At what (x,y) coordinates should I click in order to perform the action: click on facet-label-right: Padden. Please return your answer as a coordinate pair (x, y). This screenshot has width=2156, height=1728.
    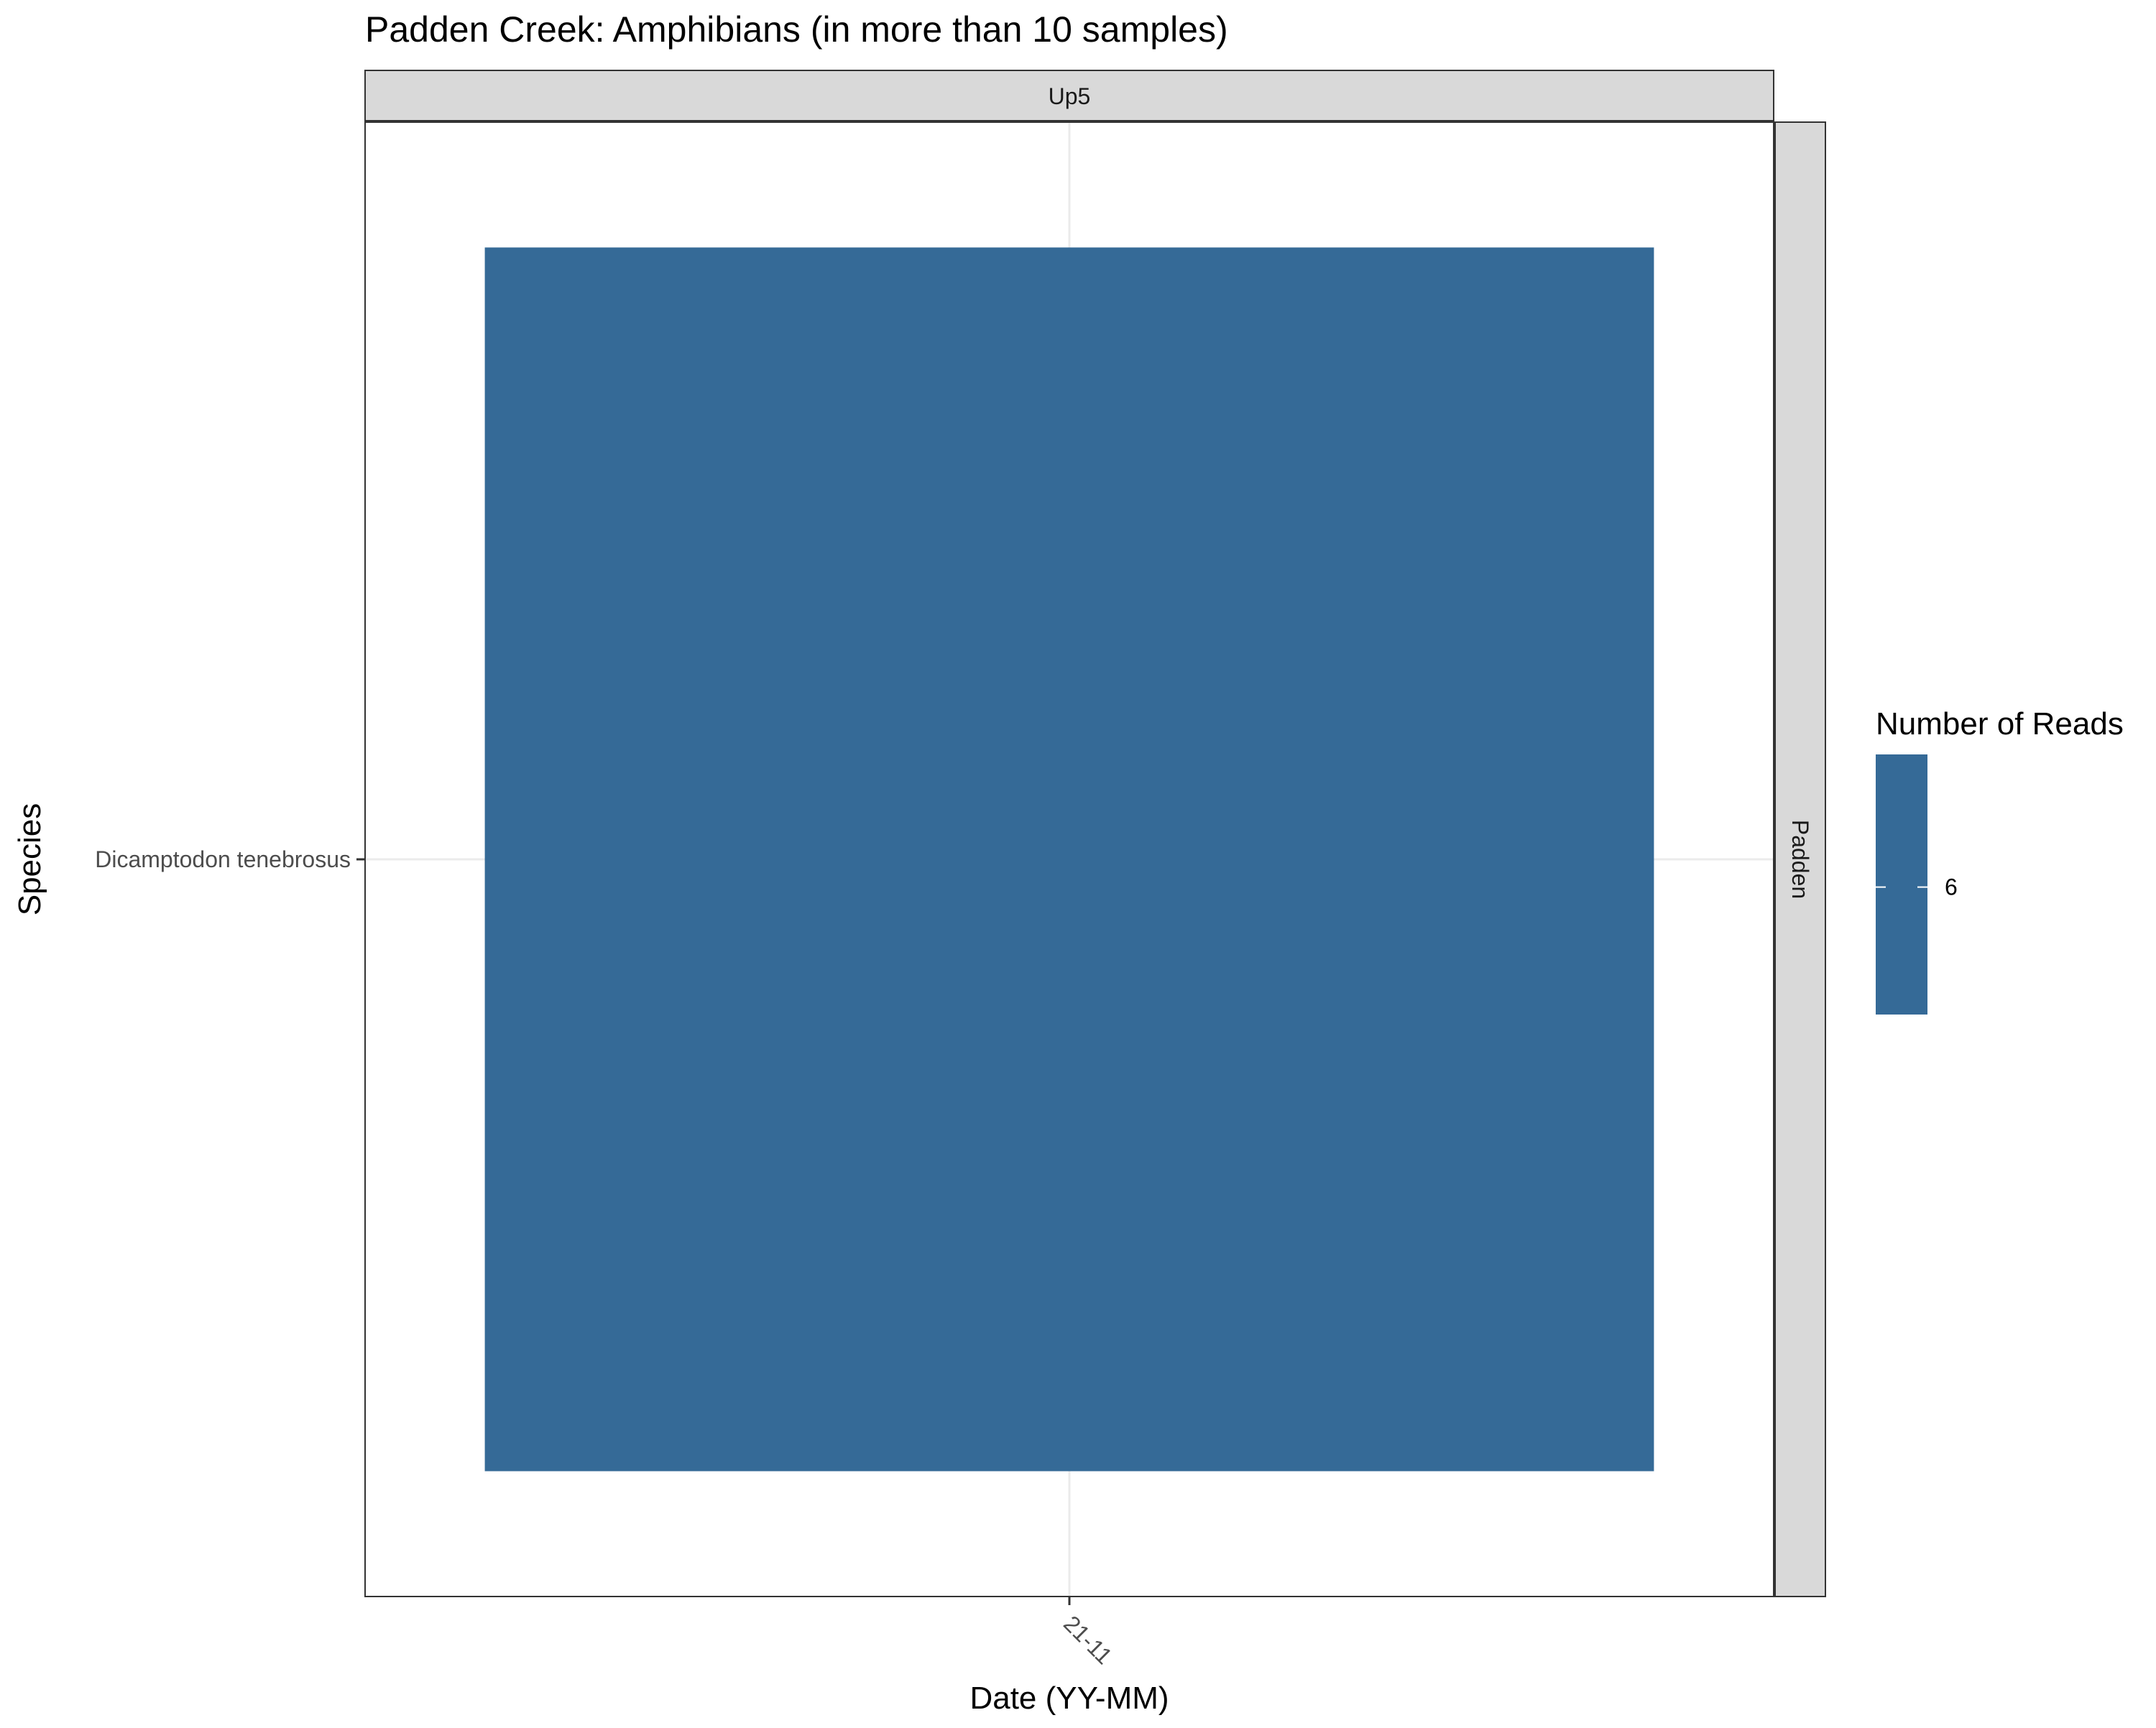
    Looking at the image, I should click on (1800, 860).